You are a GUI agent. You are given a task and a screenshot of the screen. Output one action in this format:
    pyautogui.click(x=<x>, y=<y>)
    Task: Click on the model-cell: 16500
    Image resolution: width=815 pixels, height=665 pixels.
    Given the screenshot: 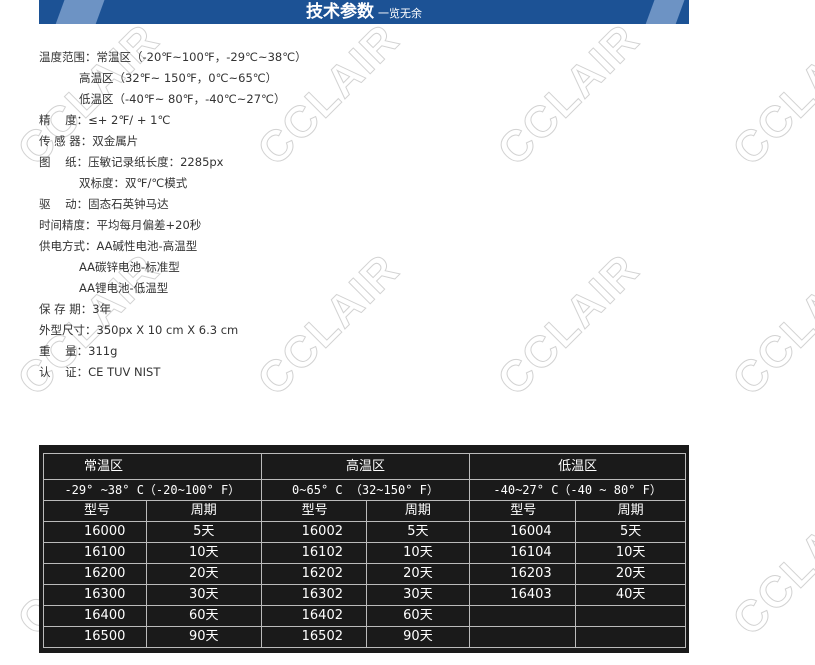 What is the action you would take?
    pyautogui.click(x=95, y=637)
    